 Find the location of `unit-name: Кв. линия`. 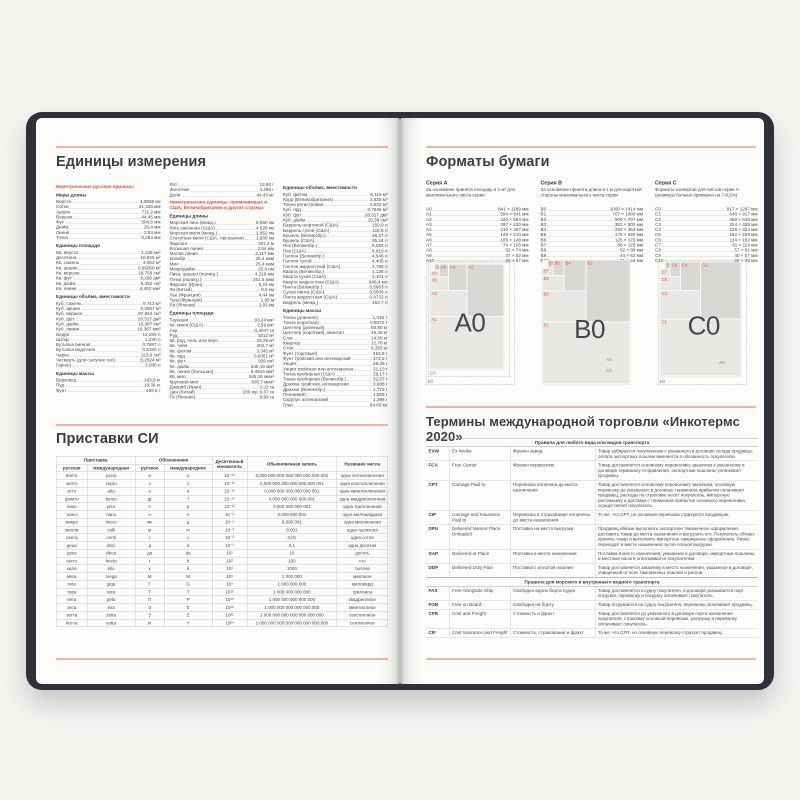

unit-name: Кв. линия is located at coordinates (66, 288).